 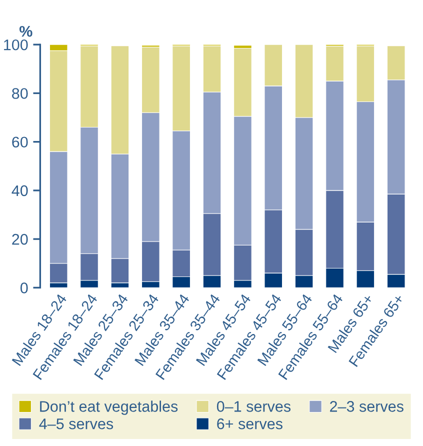 I want to click on legend-label: 2–3 serves, so click(x=367, y=406).